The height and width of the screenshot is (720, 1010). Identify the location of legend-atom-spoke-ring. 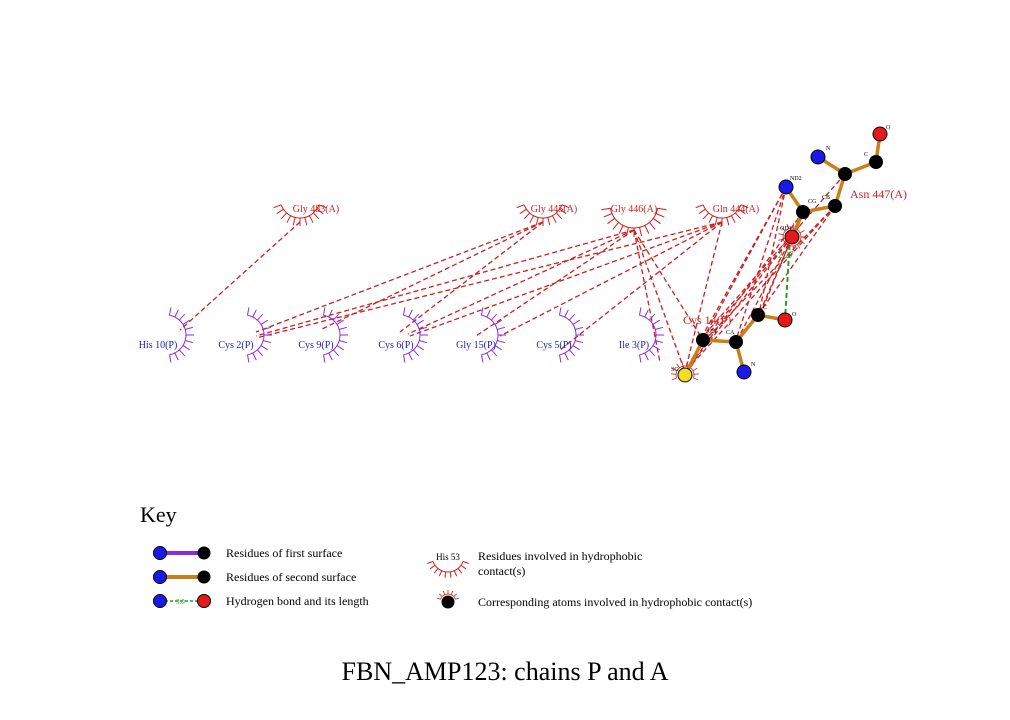
(448, 595).